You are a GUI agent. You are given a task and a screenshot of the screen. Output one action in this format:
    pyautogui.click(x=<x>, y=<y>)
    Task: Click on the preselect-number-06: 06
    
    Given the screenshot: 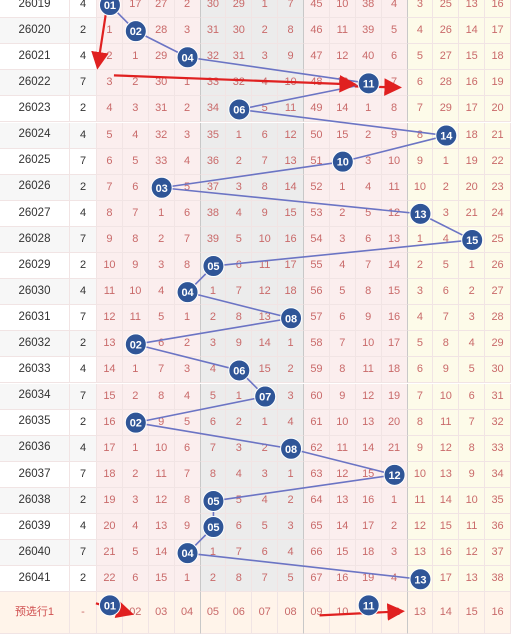 What is the action you would take?
    pyautogui.click(x=239, y=613)
    